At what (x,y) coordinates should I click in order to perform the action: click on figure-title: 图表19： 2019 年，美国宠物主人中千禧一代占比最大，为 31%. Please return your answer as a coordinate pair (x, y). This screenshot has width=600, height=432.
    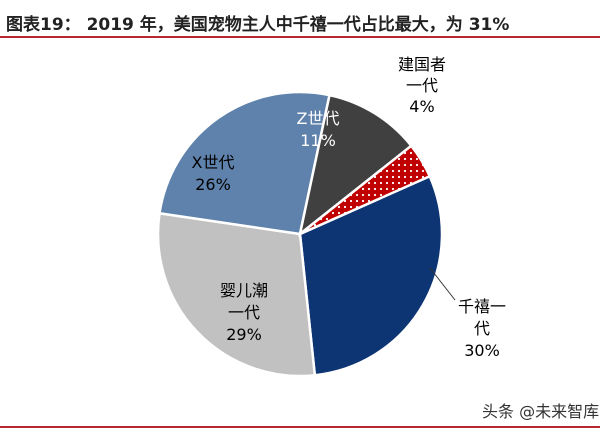
    Looking at the image, I should click on (258, 25).